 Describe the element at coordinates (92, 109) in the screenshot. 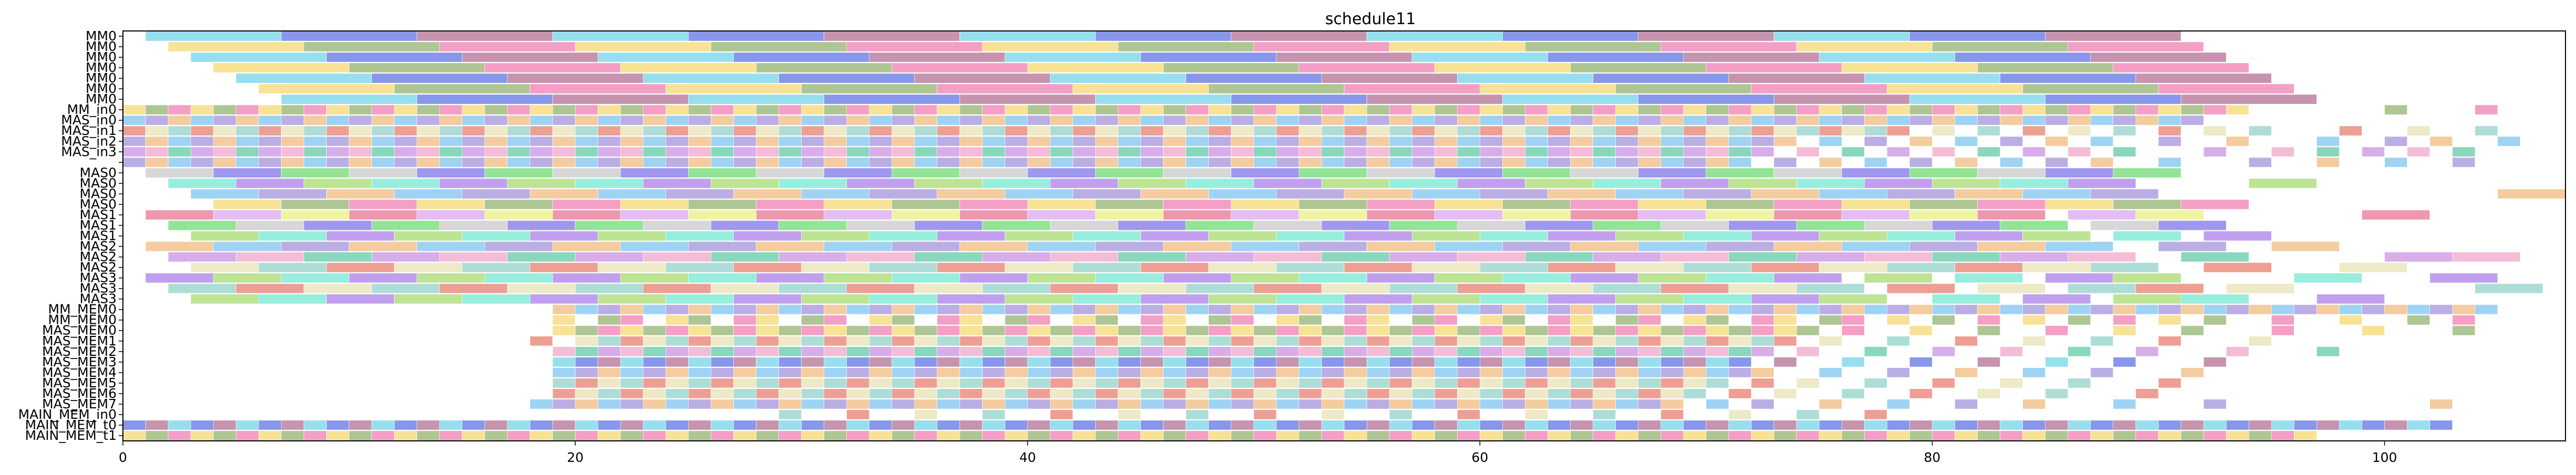

I see `y-tick-label: MM_in0` at that location.